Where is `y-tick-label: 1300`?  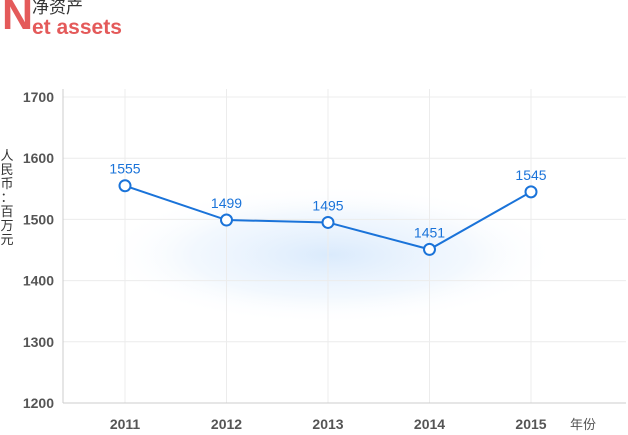
y-tick-label: 1300 is located at coordinates (38, 342).